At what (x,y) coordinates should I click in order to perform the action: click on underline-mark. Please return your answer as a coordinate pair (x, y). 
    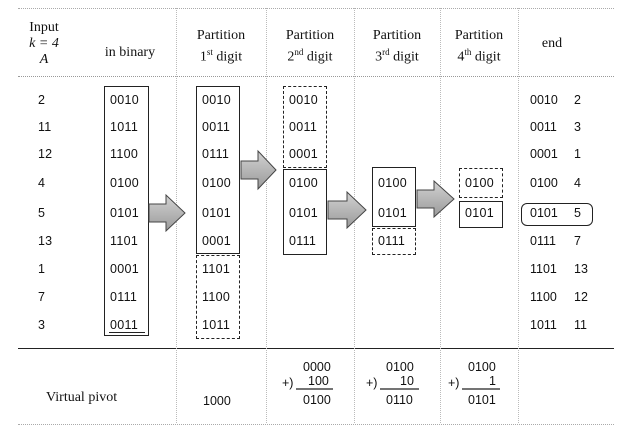
    Looking at the image, I should click on (127, 332).